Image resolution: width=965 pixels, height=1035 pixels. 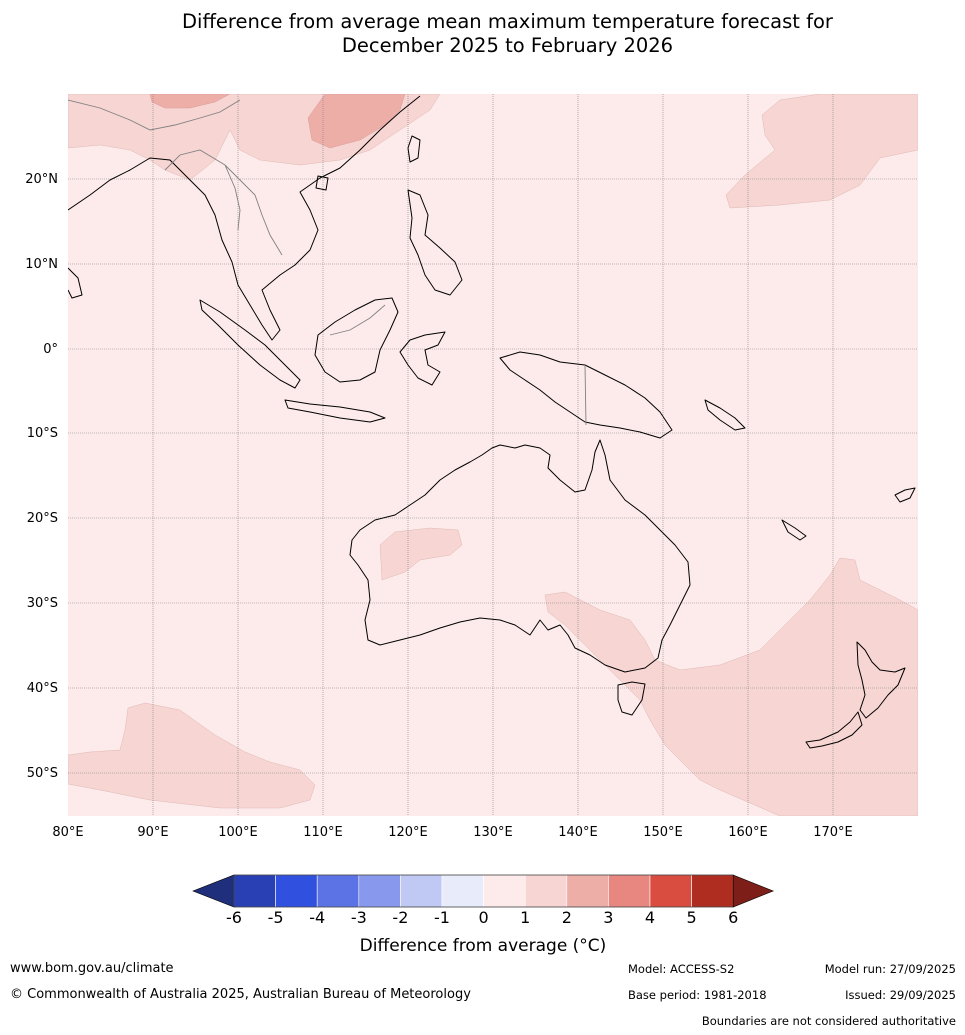 What do you see at coordinates (507, 45) in the screenshot?
I see `title-line-2: December 2025 to February 2026` at bounding box center [507, 45].